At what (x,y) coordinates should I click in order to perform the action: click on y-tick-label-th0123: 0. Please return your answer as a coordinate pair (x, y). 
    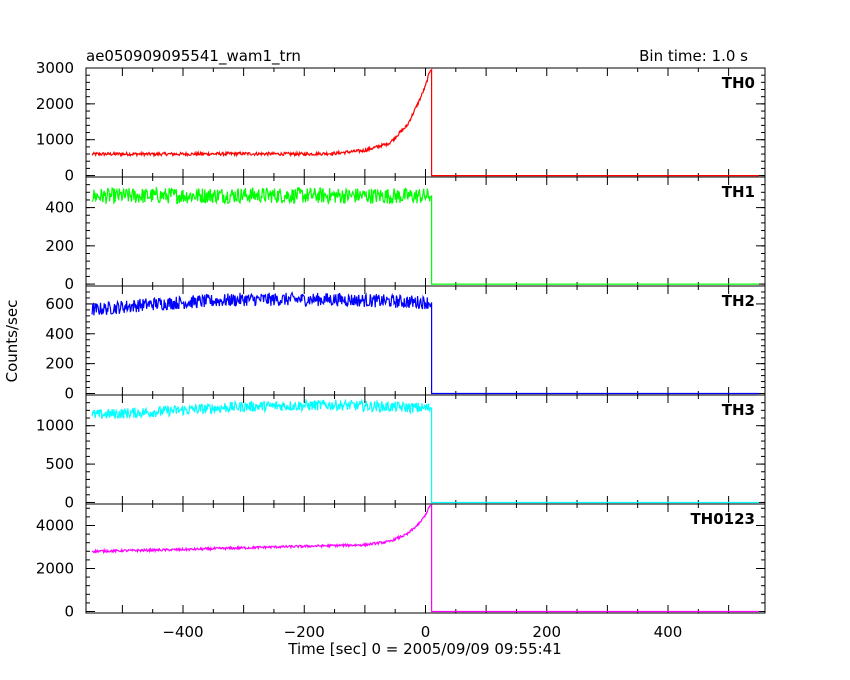
    Looking at the image, I should click on (69, 611).